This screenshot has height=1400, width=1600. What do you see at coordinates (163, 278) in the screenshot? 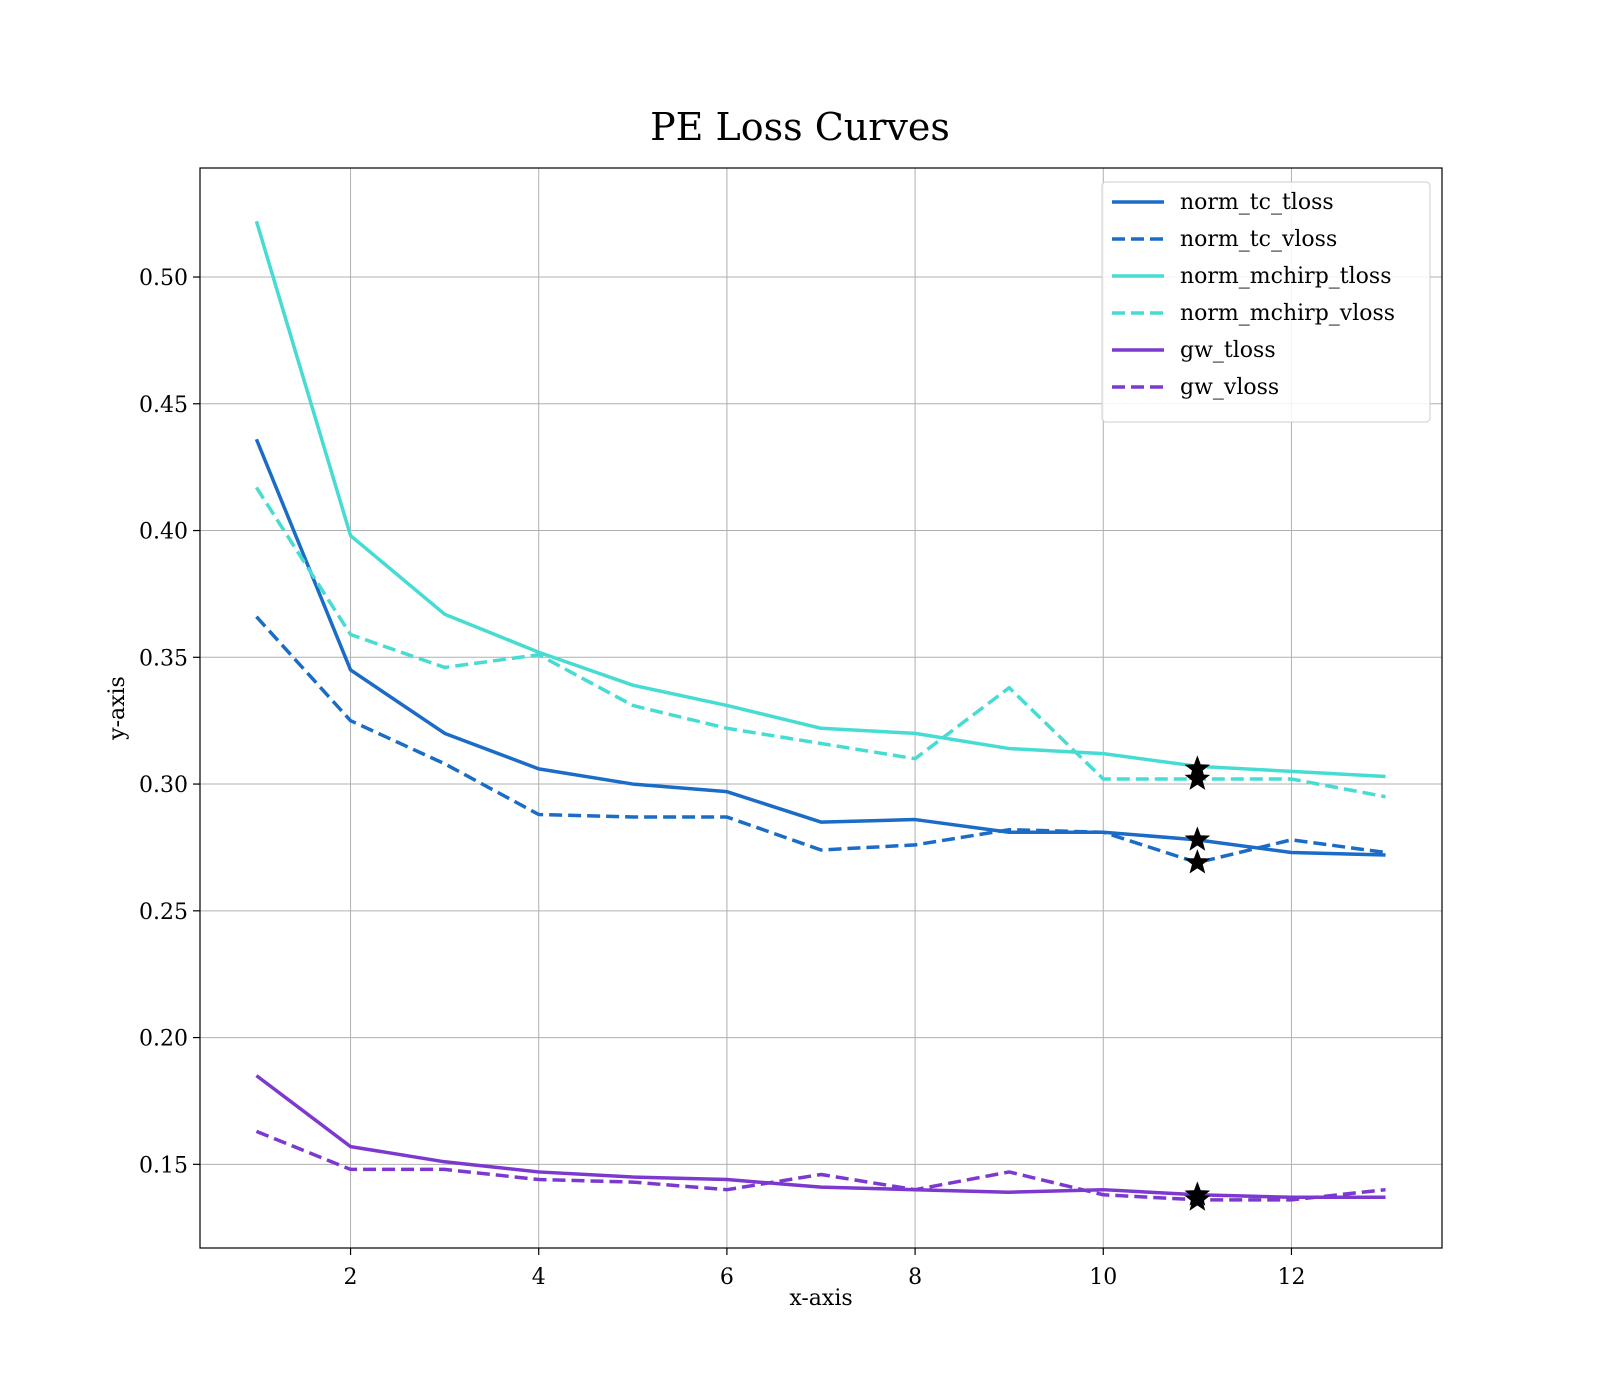
I see `y-tick-label: 0.50` at bounding box center [163, 278].